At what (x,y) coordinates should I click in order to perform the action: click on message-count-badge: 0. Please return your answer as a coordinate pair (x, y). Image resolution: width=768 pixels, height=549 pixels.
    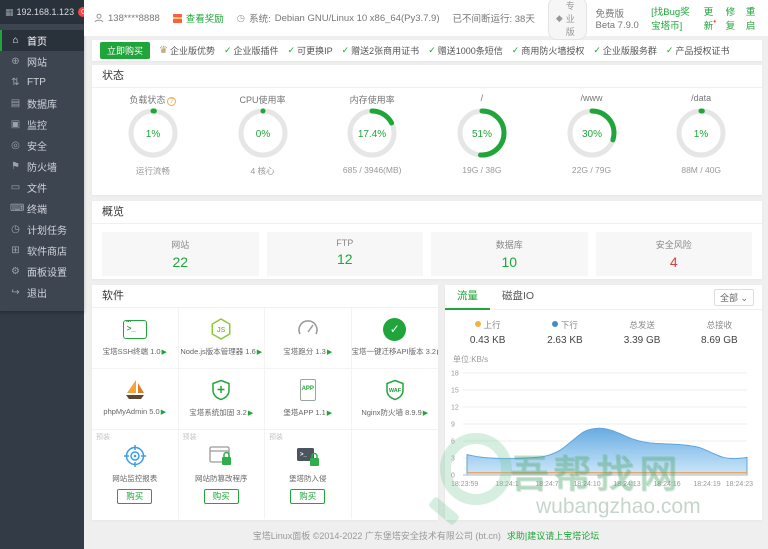
    Looking at the image, I should click on (83, 12).